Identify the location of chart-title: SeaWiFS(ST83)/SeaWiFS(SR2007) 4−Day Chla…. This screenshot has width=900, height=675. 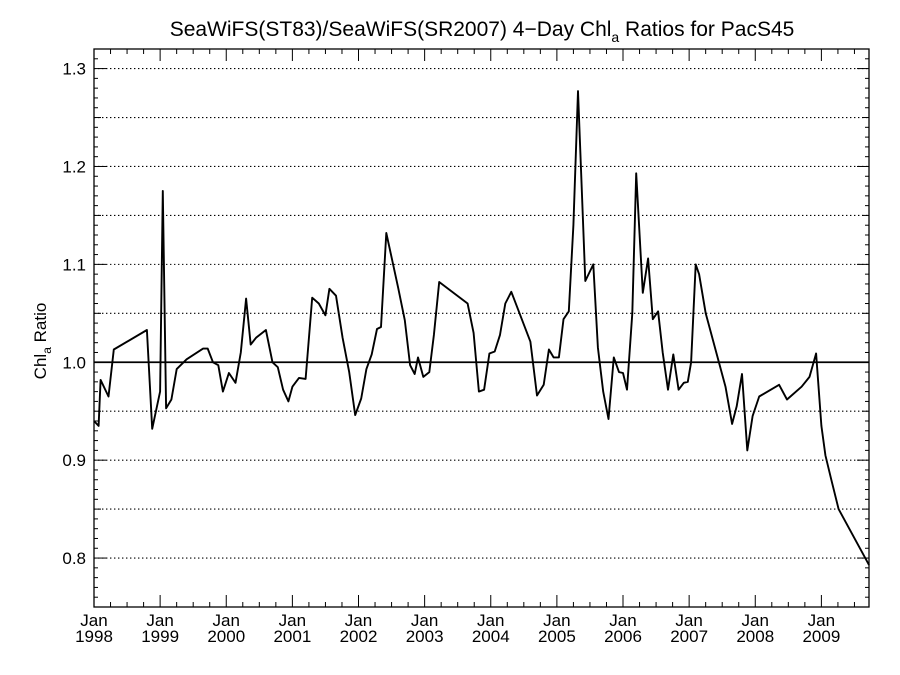
(482, 31).